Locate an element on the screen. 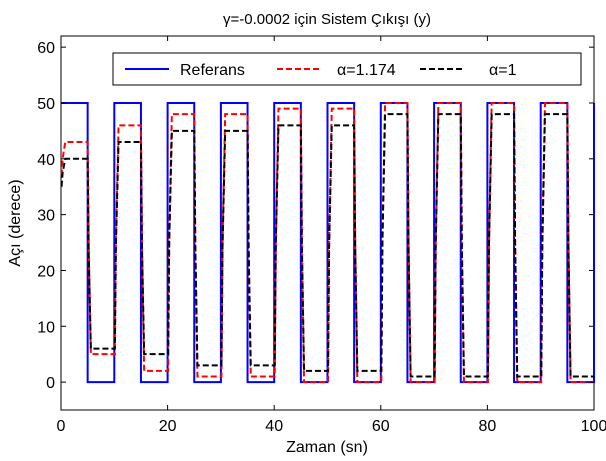 Image resolution: width=606 pixels, height=461 pixels. legend-label-referans: Referans is located at coordinates (212, 70).